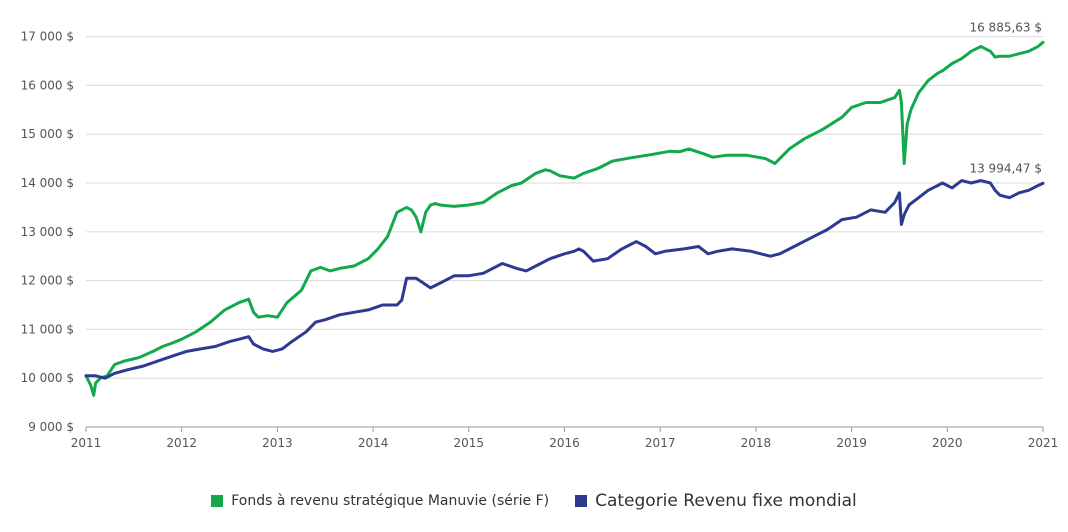 The image size is (1068, 532). I want to click on y-tick-label: 15 000 $, so click(47, 134).